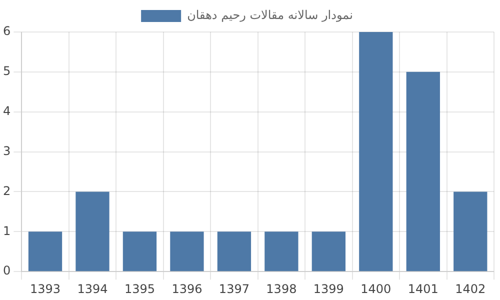 The width and height of the screenshot is (500, 300). I want to click on y-tick-label: 1, so click(6, 231).